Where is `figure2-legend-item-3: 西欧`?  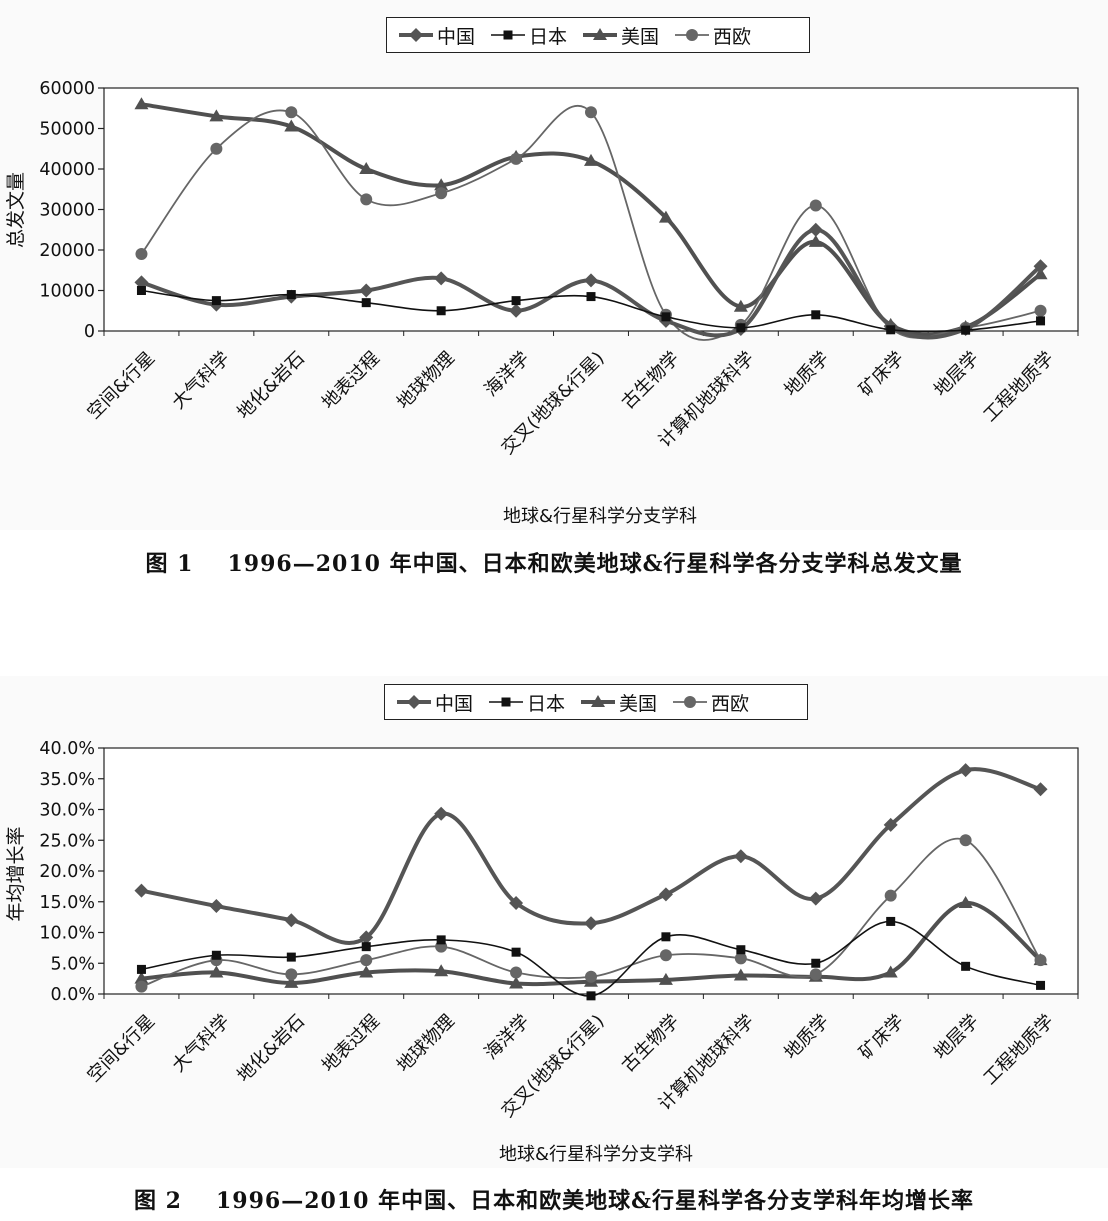
figure2-legend-item-3: 西欧 is located at coordinates (710, 702).